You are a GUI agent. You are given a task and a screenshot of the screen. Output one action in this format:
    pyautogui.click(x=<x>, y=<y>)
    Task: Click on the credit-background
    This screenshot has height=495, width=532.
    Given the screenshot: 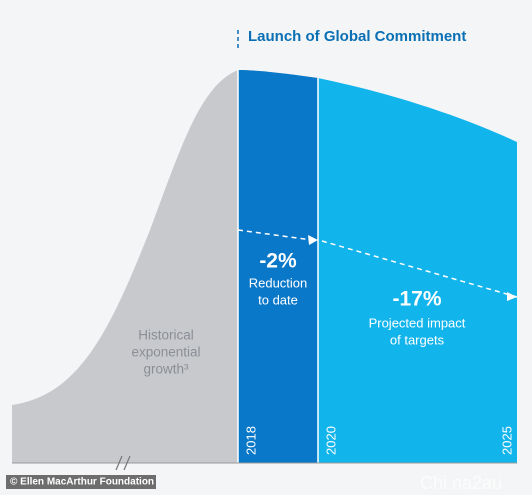 What is the action you would take?
    pyautogui.click(x=81, y=482)
    